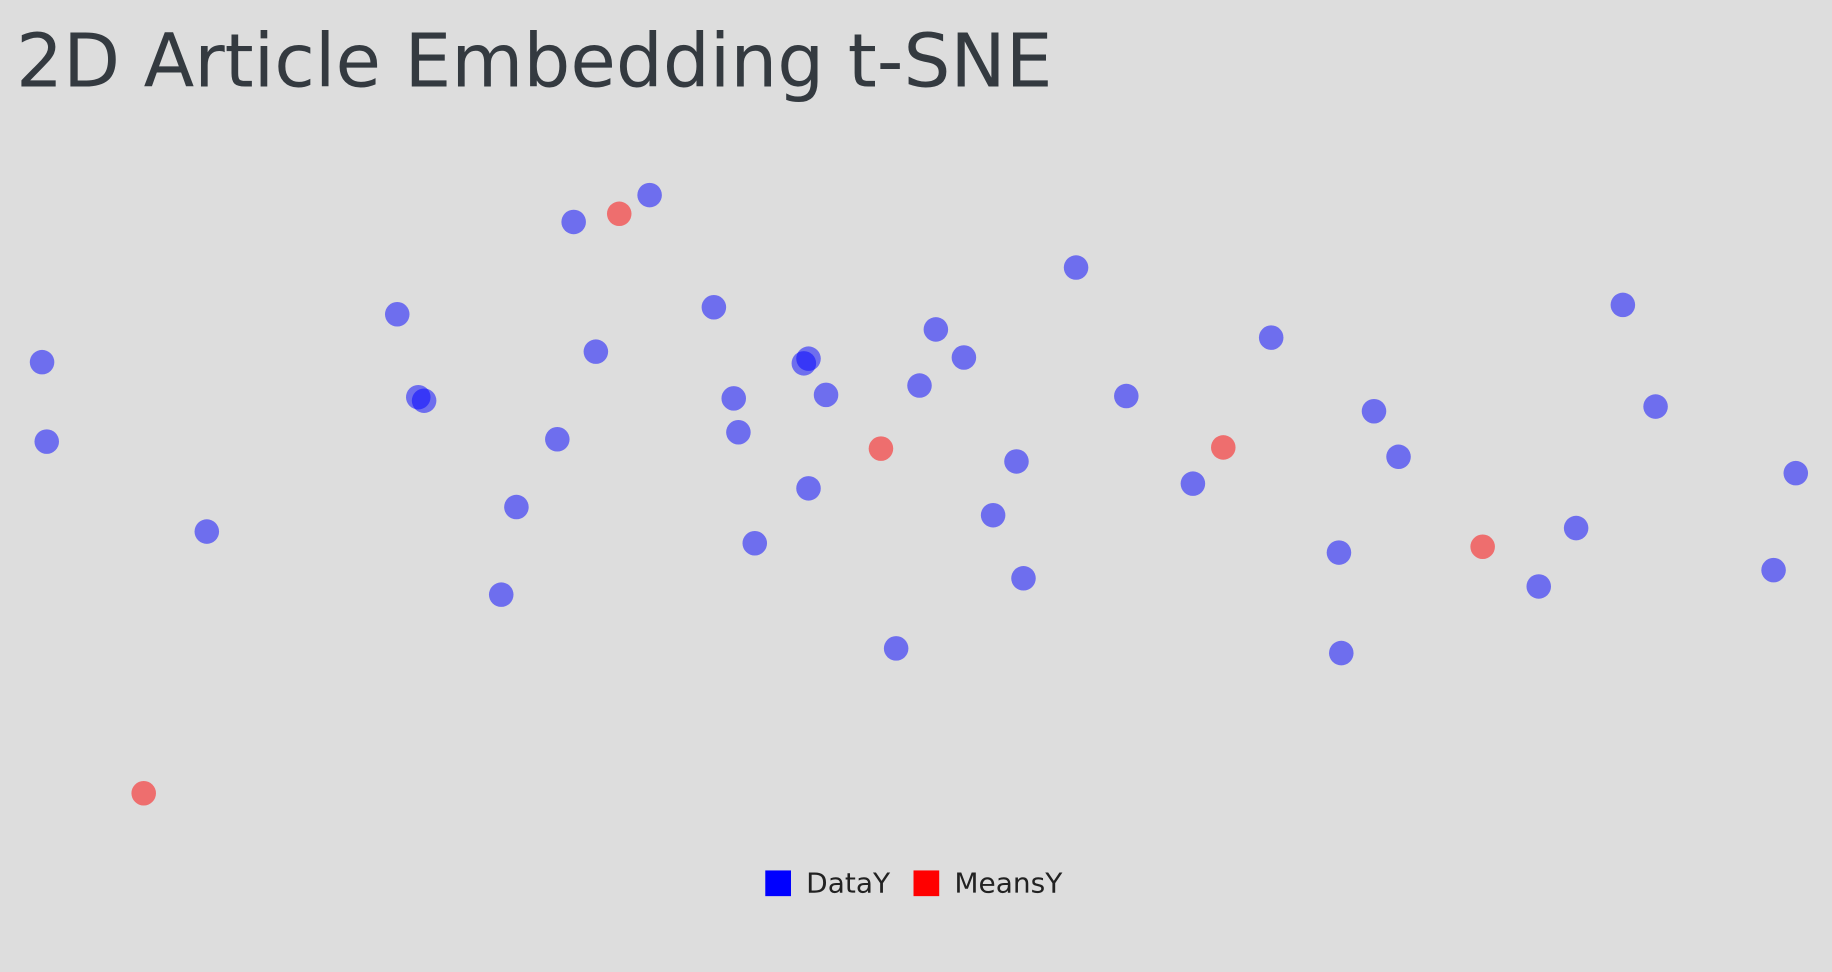 This screenshot has width=1832, height=972. What do you see at coordinates (1008, 882) in the screenshot?
I see `legend-label: MeansY` at bounding box center [1008, 882].